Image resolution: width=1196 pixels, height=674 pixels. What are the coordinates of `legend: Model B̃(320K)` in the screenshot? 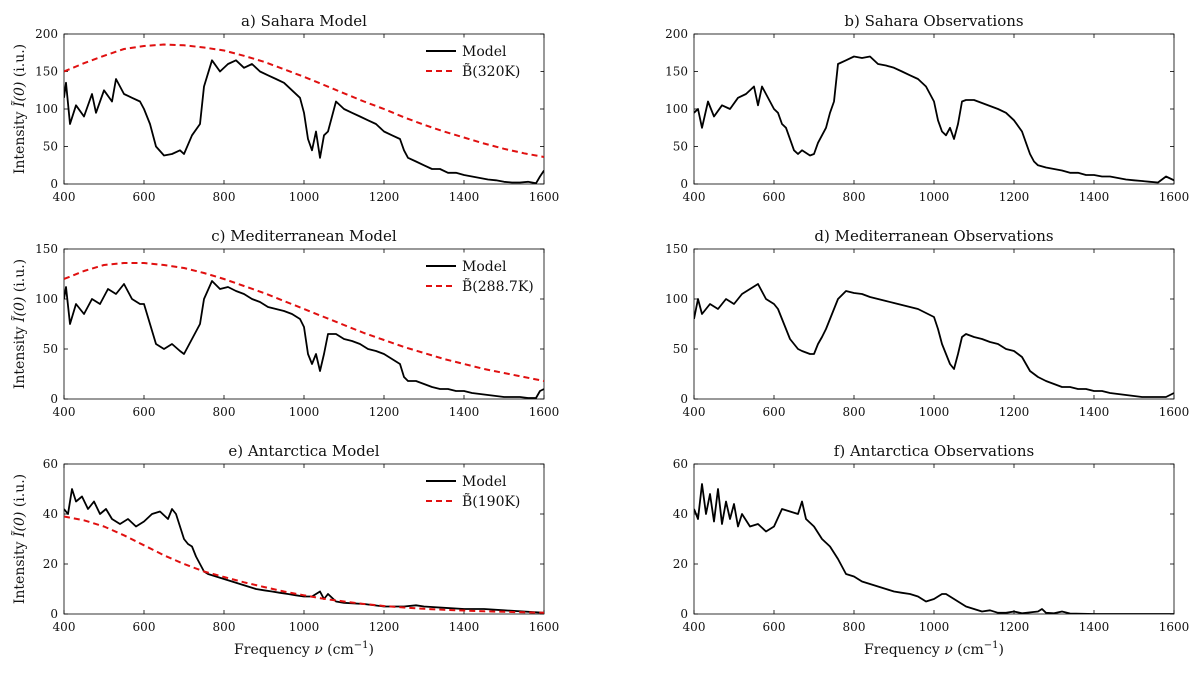 It's located at (481, 60).